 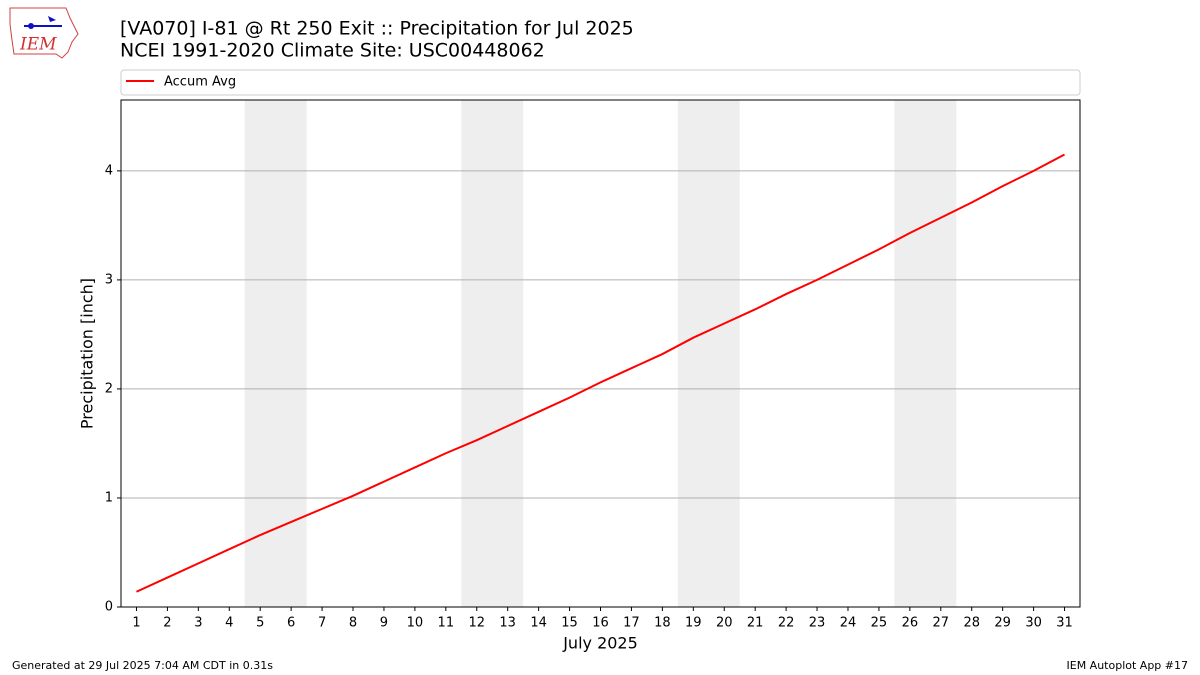 I want to click on chart-subtitle: NCEI 1991-2020 Climate Site: USC00448062, so click(x=332, y=51).